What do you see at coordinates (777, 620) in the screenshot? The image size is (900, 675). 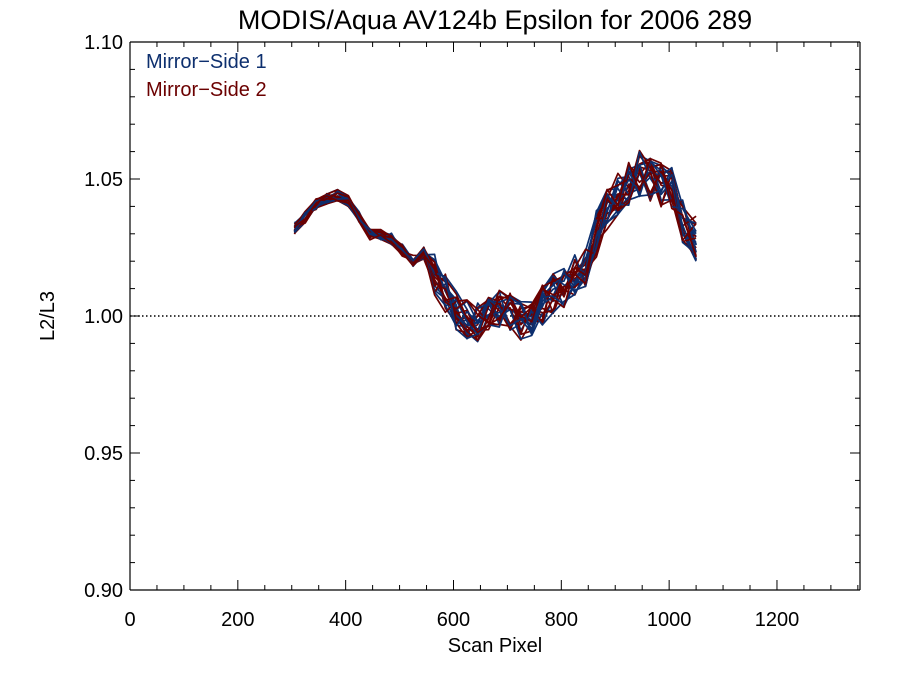 I see `x-tick-label: 1200` at bounding box center [777, 620].